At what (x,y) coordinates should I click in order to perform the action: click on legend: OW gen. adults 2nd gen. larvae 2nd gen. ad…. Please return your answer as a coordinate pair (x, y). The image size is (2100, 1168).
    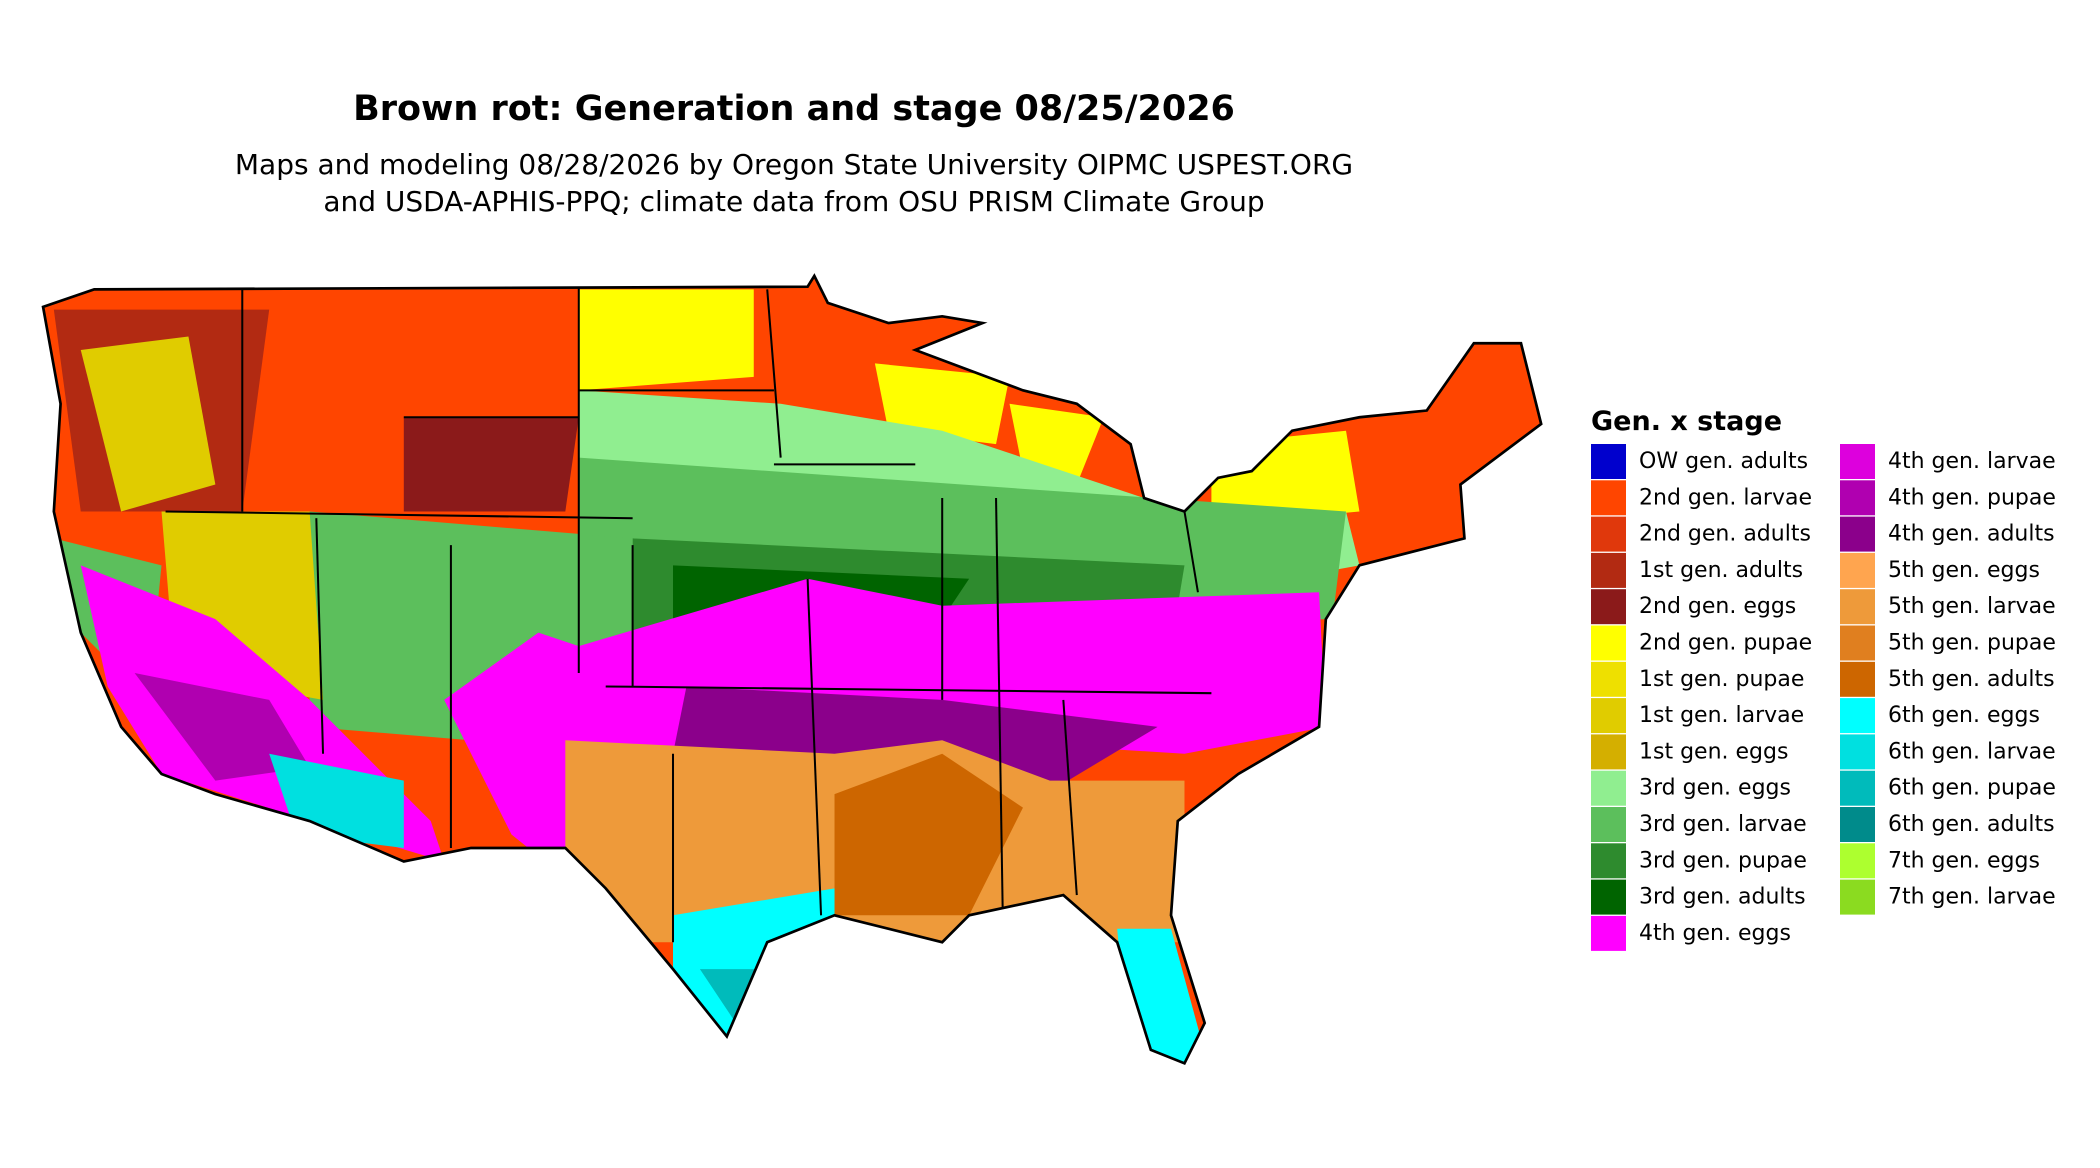
    Looking at the image, I should click on (1823, 697).